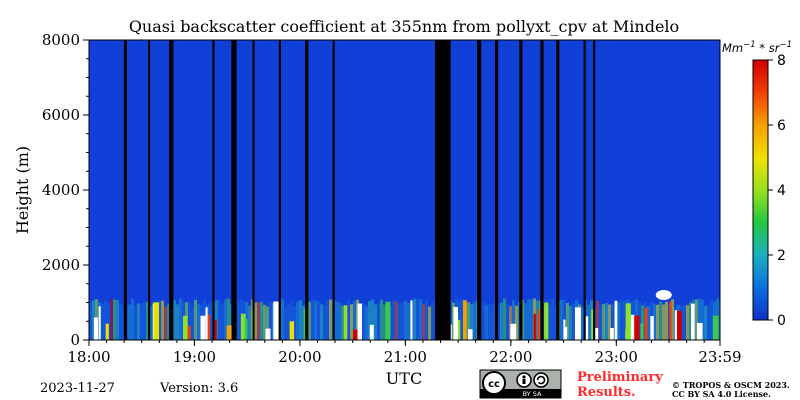  I want to click on cc-icon, so click(494, 383).